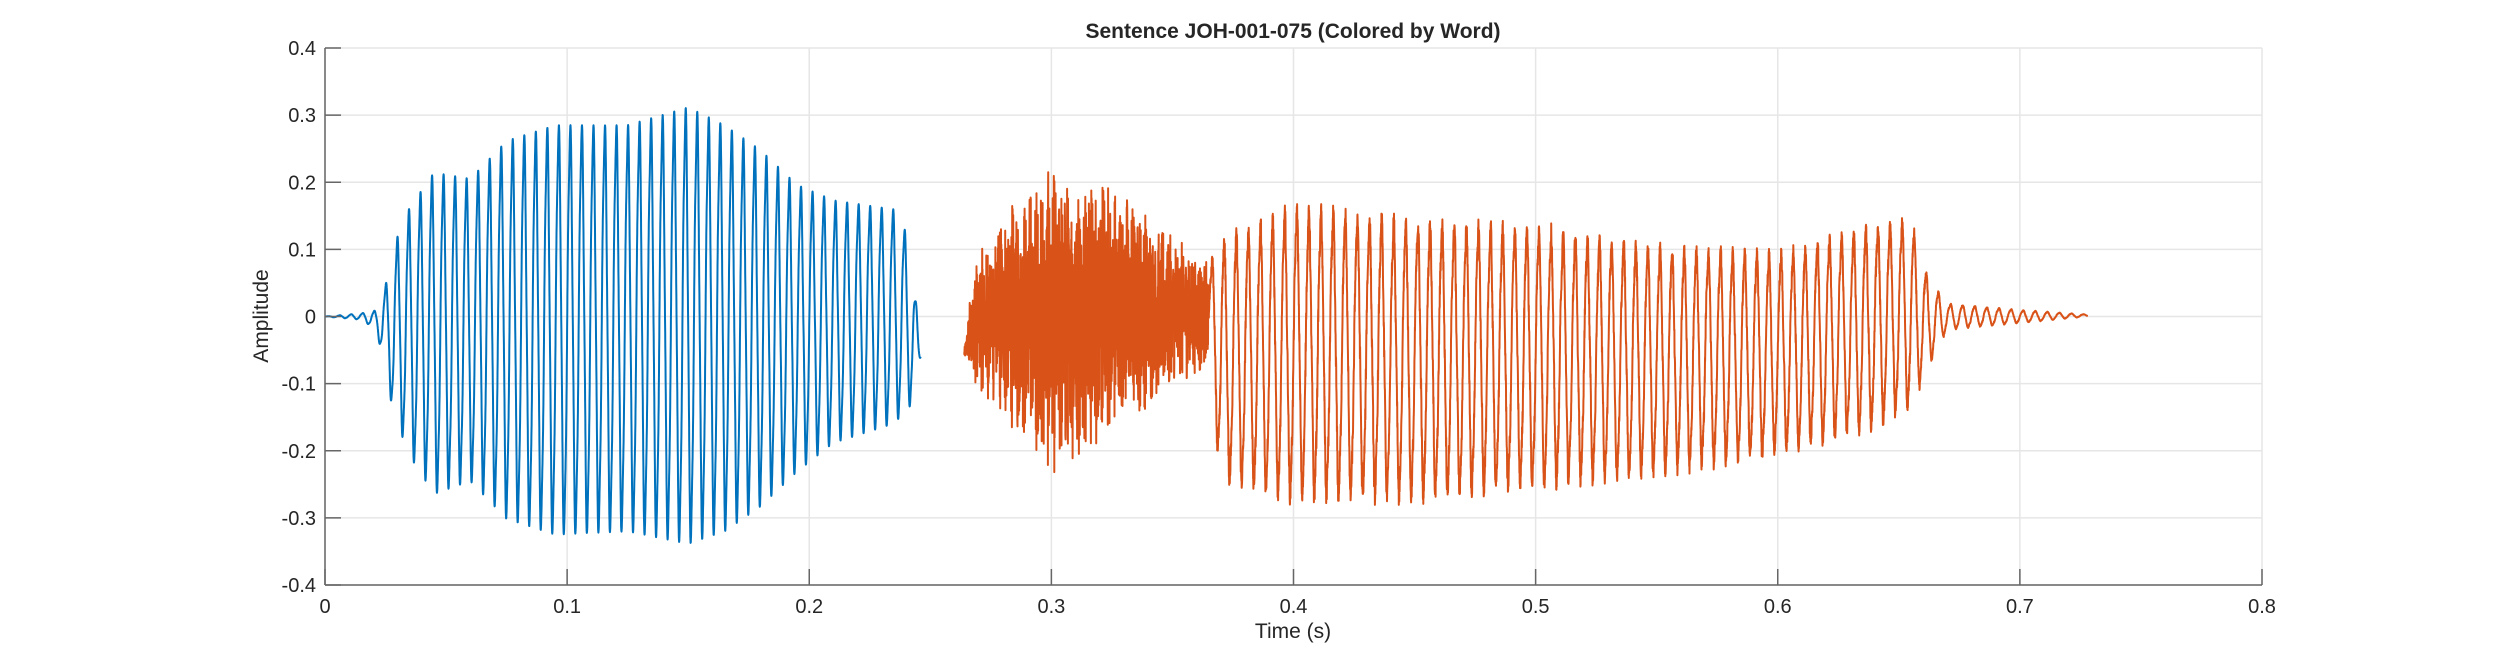  What do you see at coordinates (1293, 631) in the screenshot?
I see `x-axis-label: Time (s)` at bounding box center [1293, 631].